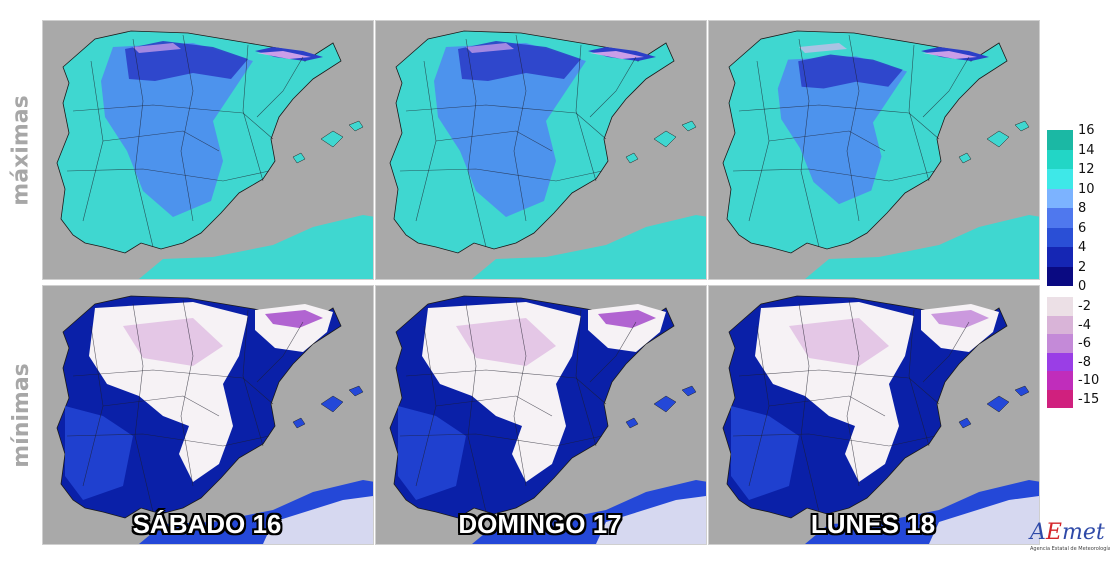 This screenshot has width=1110, height=563. Describe the element at coordinates (1086, 150) in the screenshot. I see `legend-label: 14` at that location.